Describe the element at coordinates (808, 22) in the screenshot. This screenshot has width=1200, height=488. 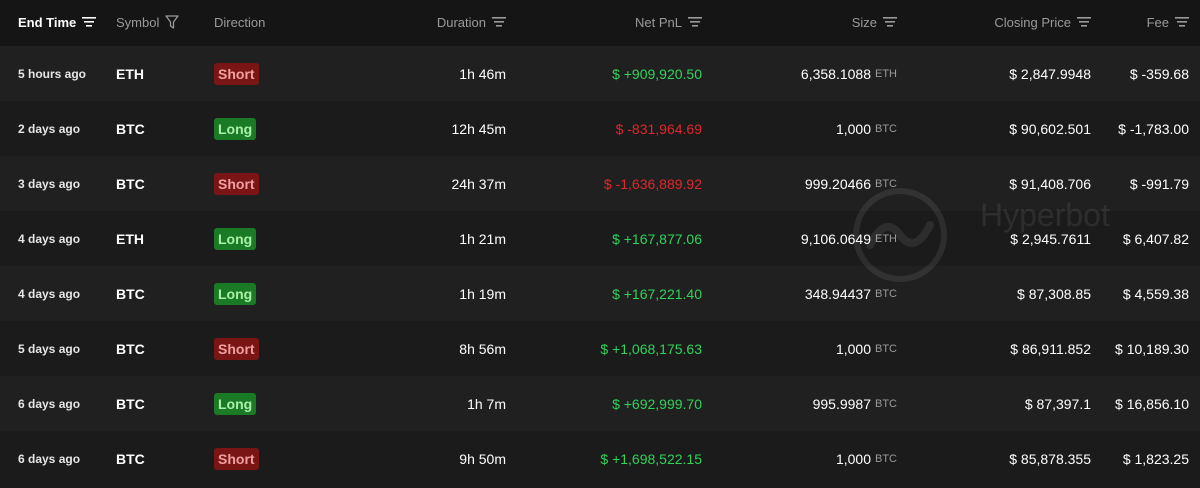
I see `column-header-size: Size` at that location.